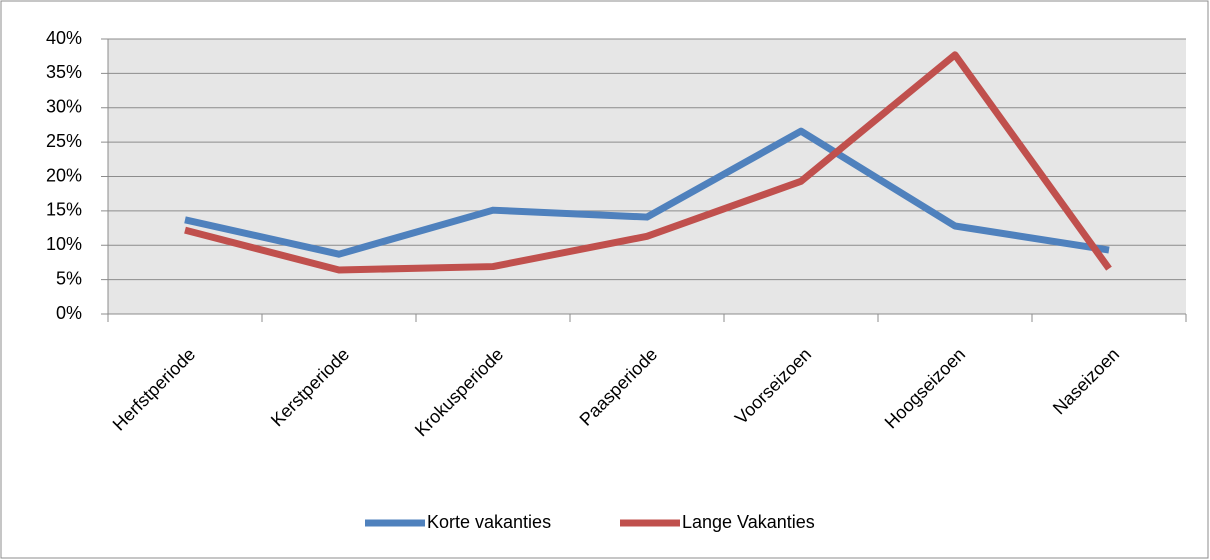 The width and height of the screenshot is (1210, 560). I want to click on y-tick-label: 0%, so click(69, 313).